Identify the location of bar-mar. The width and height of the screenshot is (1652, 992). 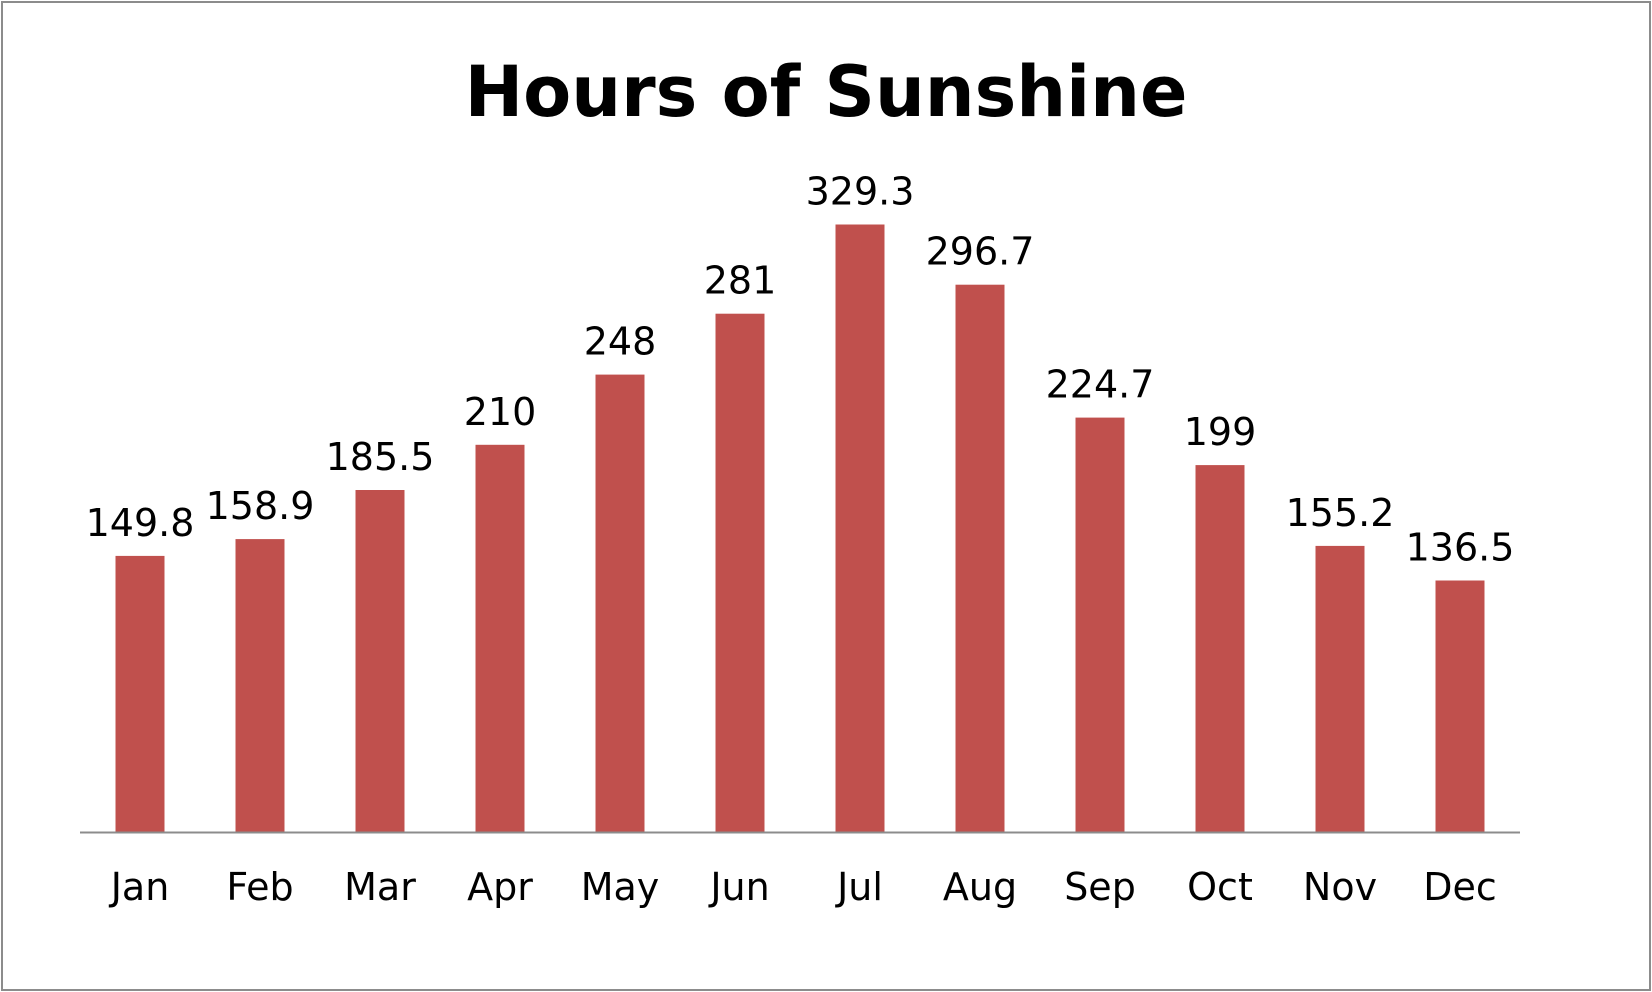
(380, 661).